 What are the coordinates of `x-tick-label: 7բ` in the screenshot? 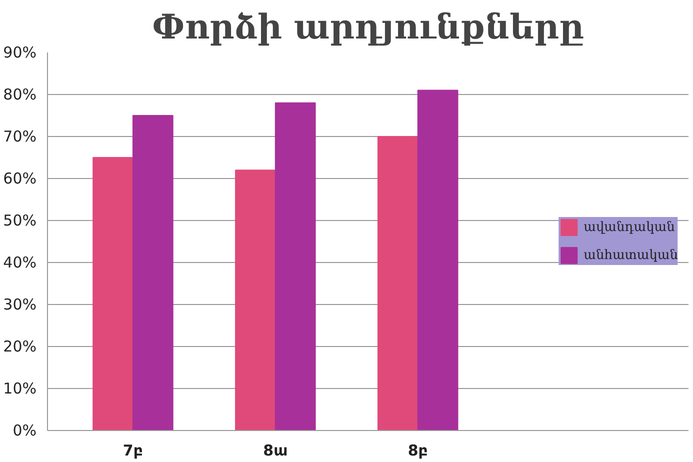 It's located at (132, 451).